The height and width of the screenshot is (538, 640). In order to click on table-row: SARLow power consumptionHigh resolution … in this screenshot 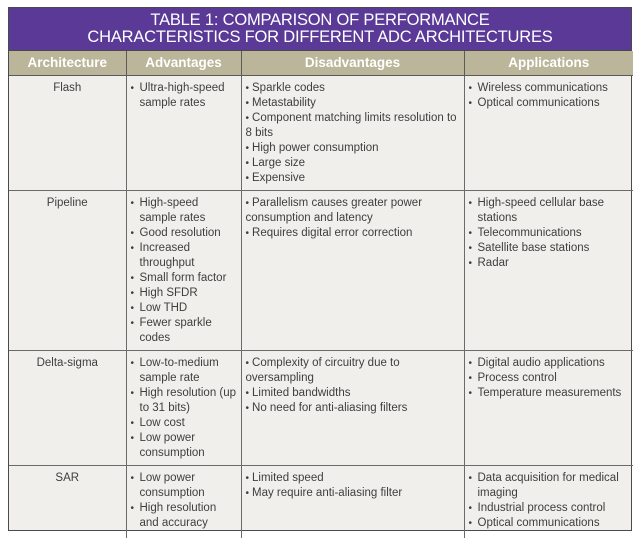, I will do `click(321, 501)`.